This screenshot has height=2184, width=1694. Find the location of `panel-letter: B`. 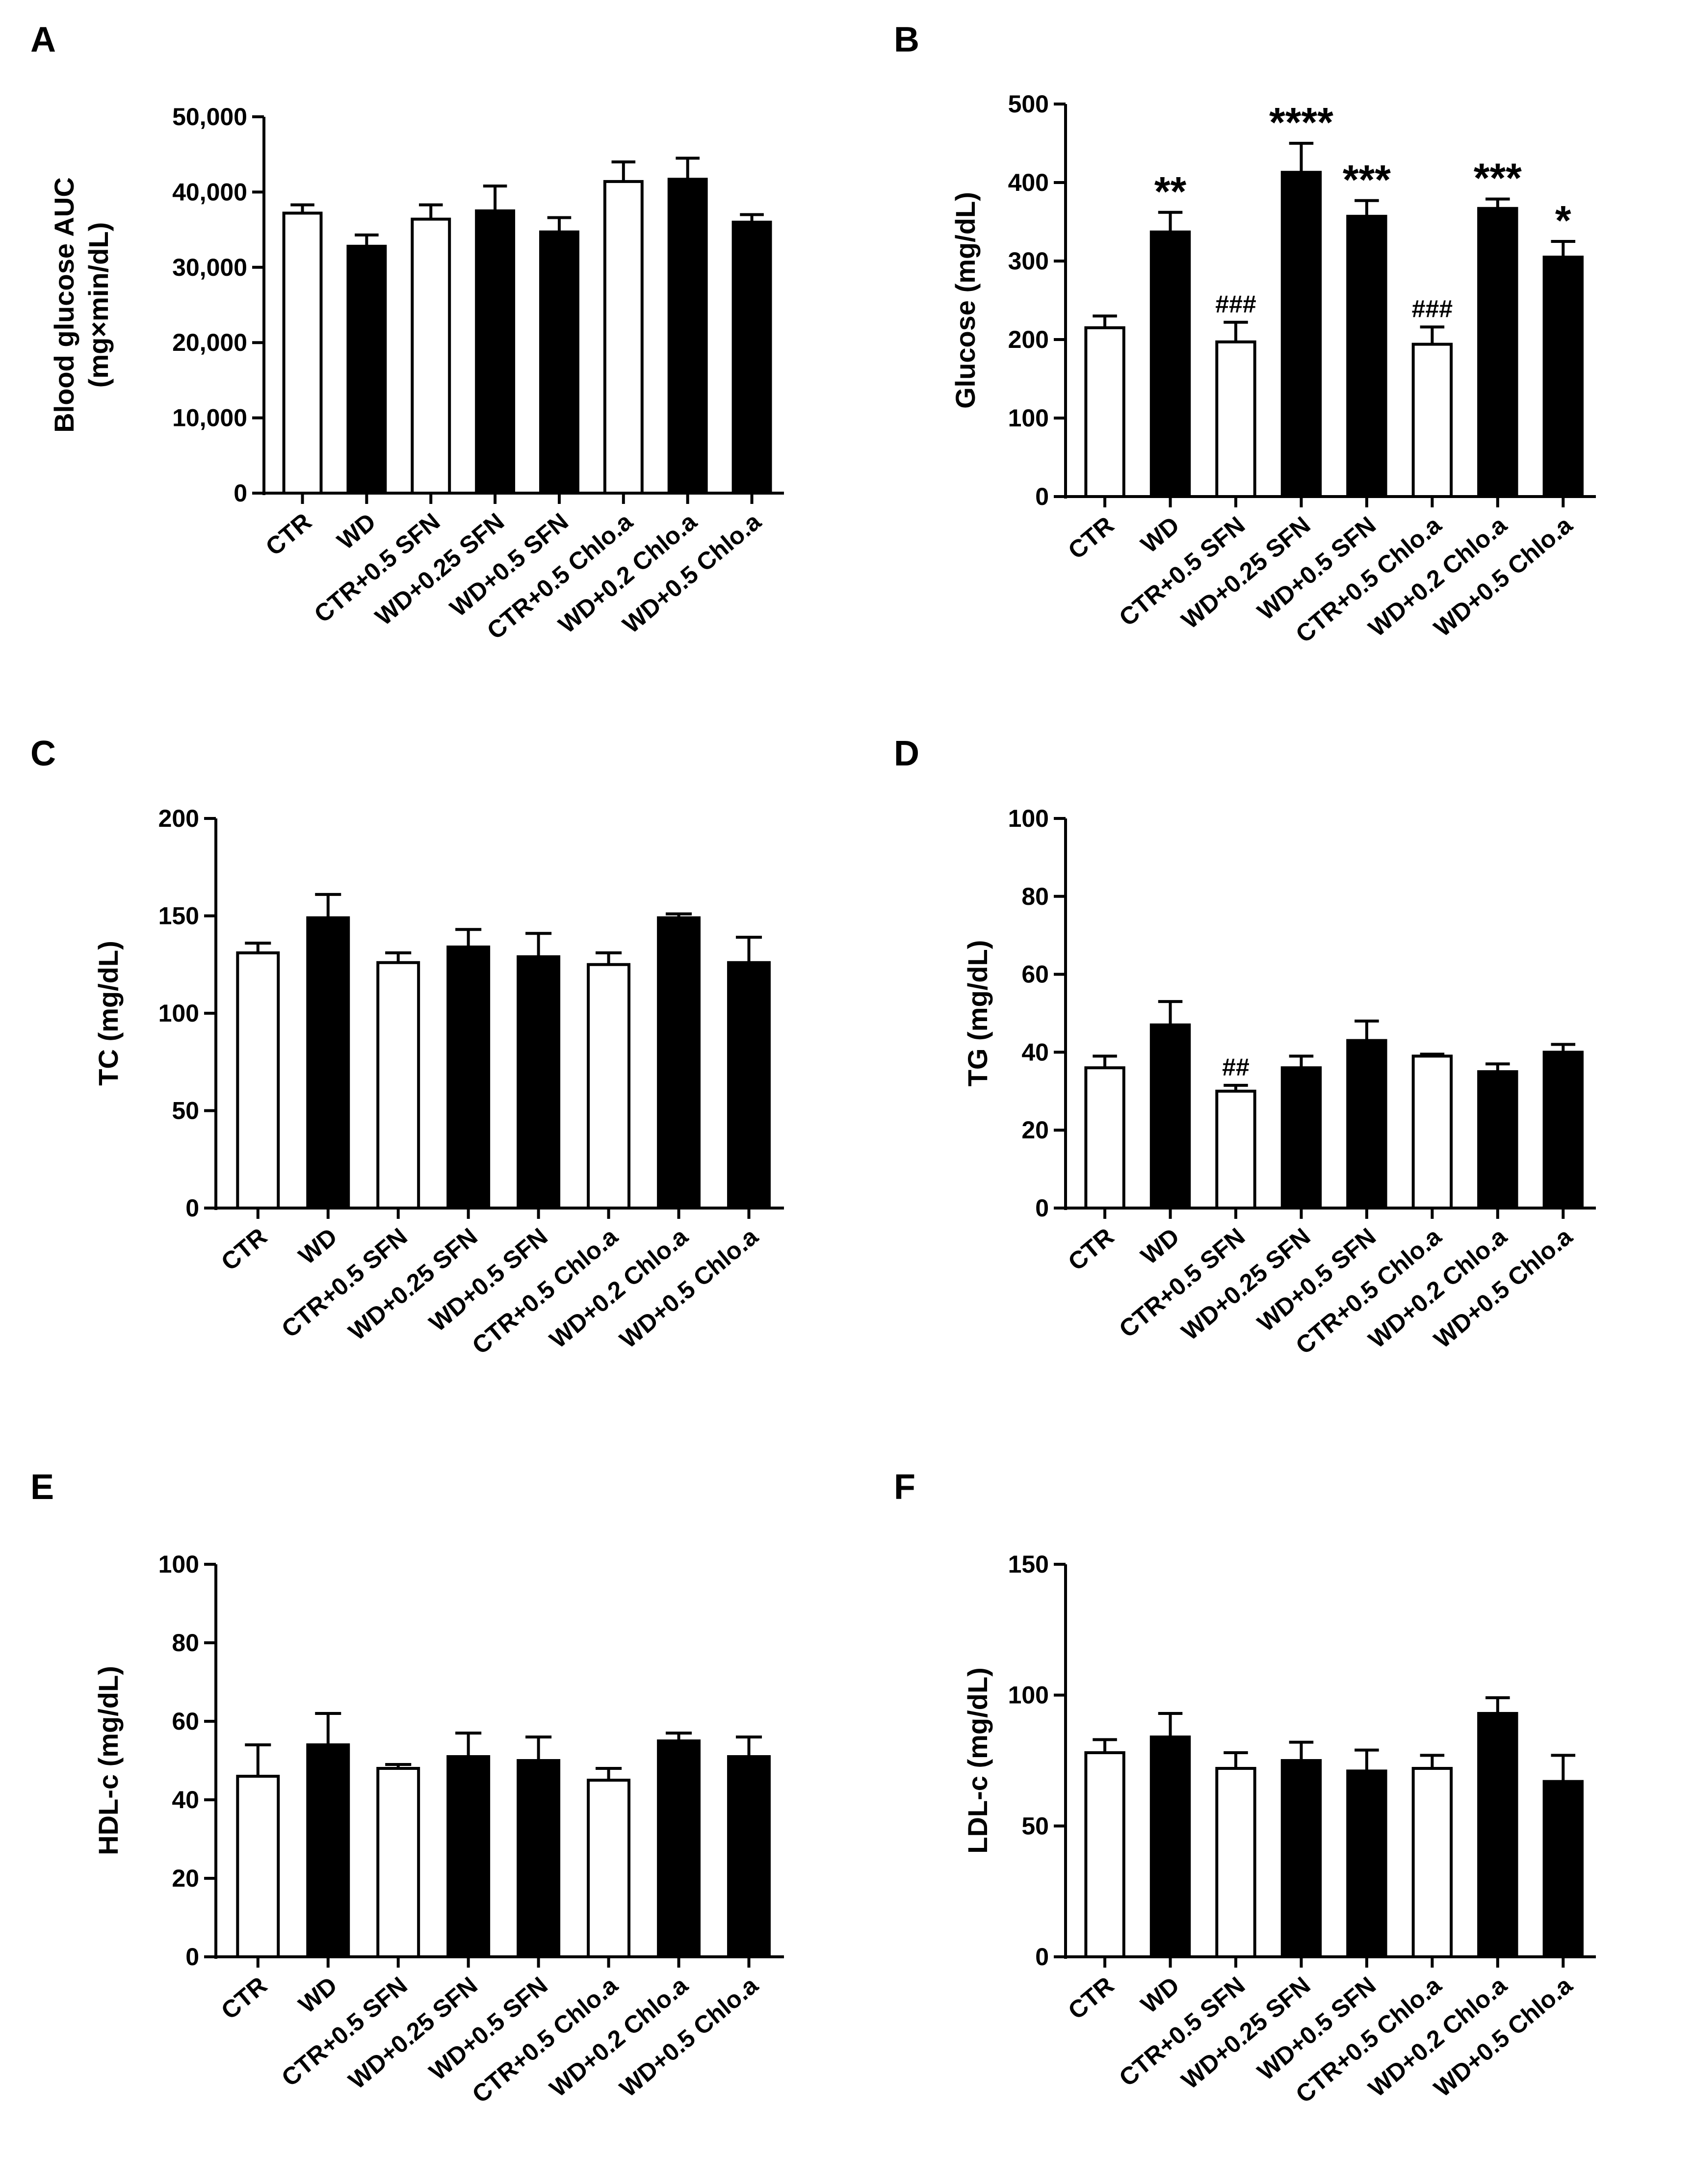

panel-letter: B is located at coordinates (906, 39).